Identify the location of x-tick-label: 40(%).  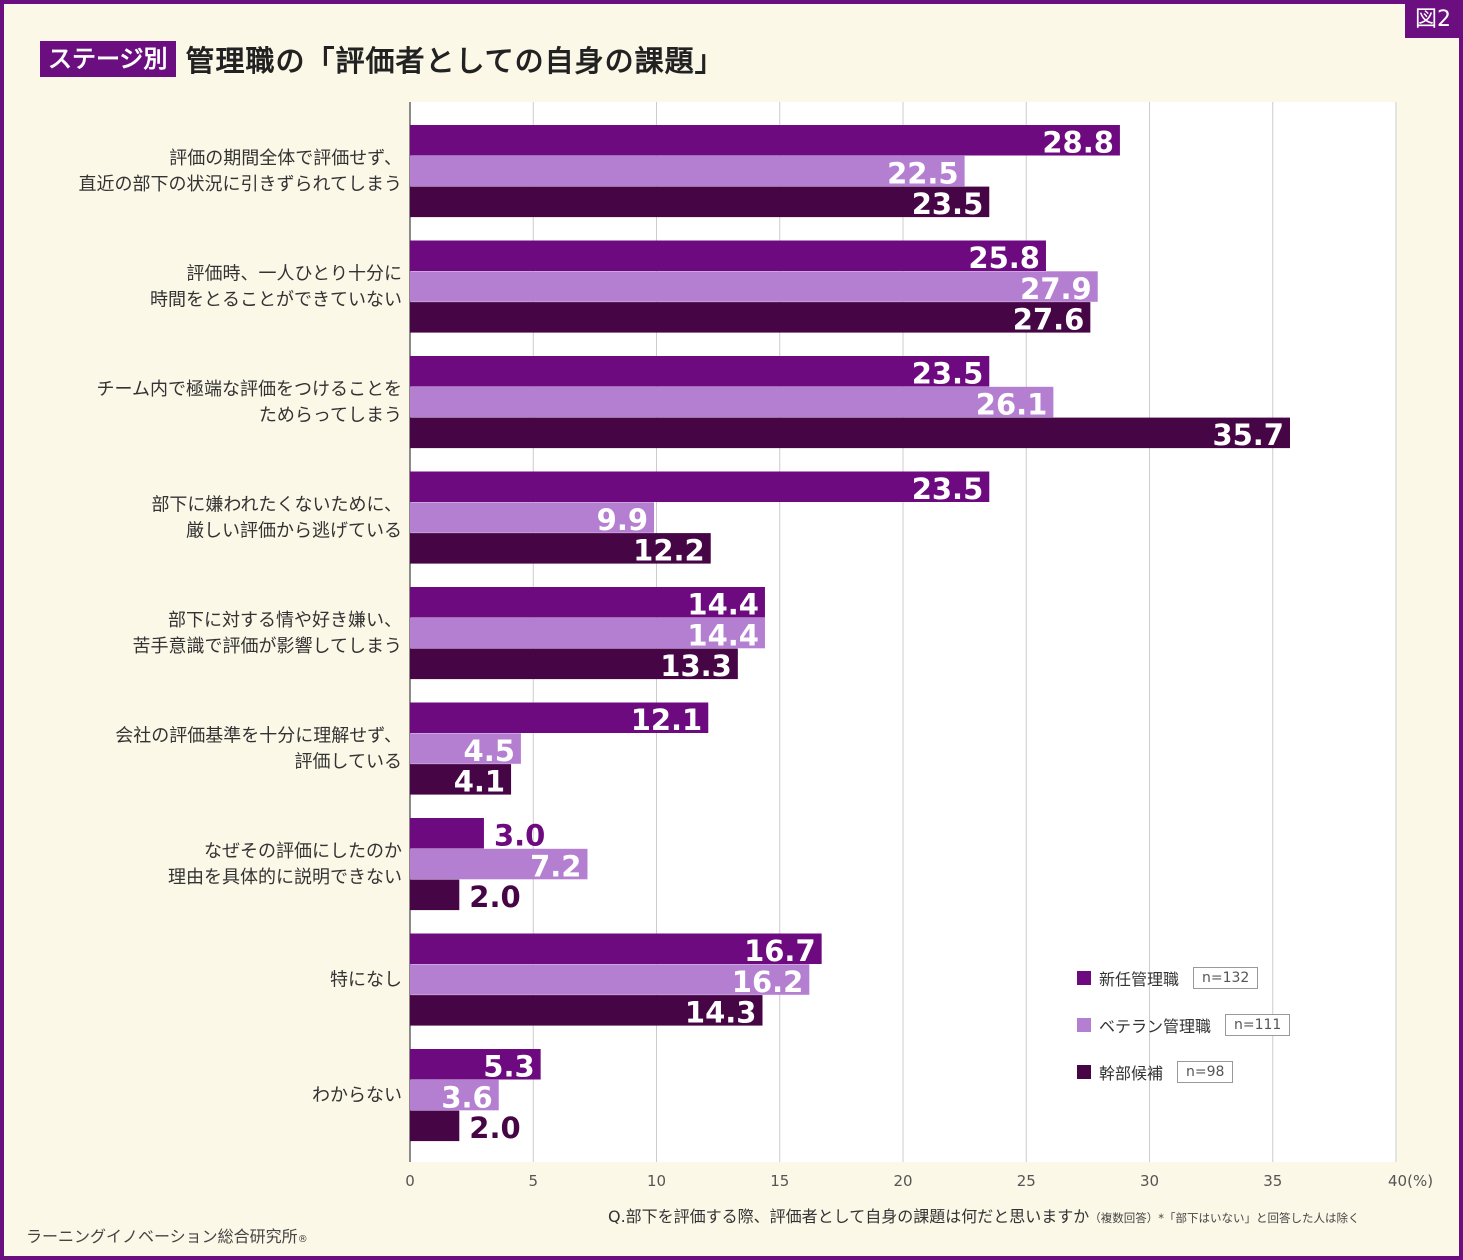
(1410, 1181).